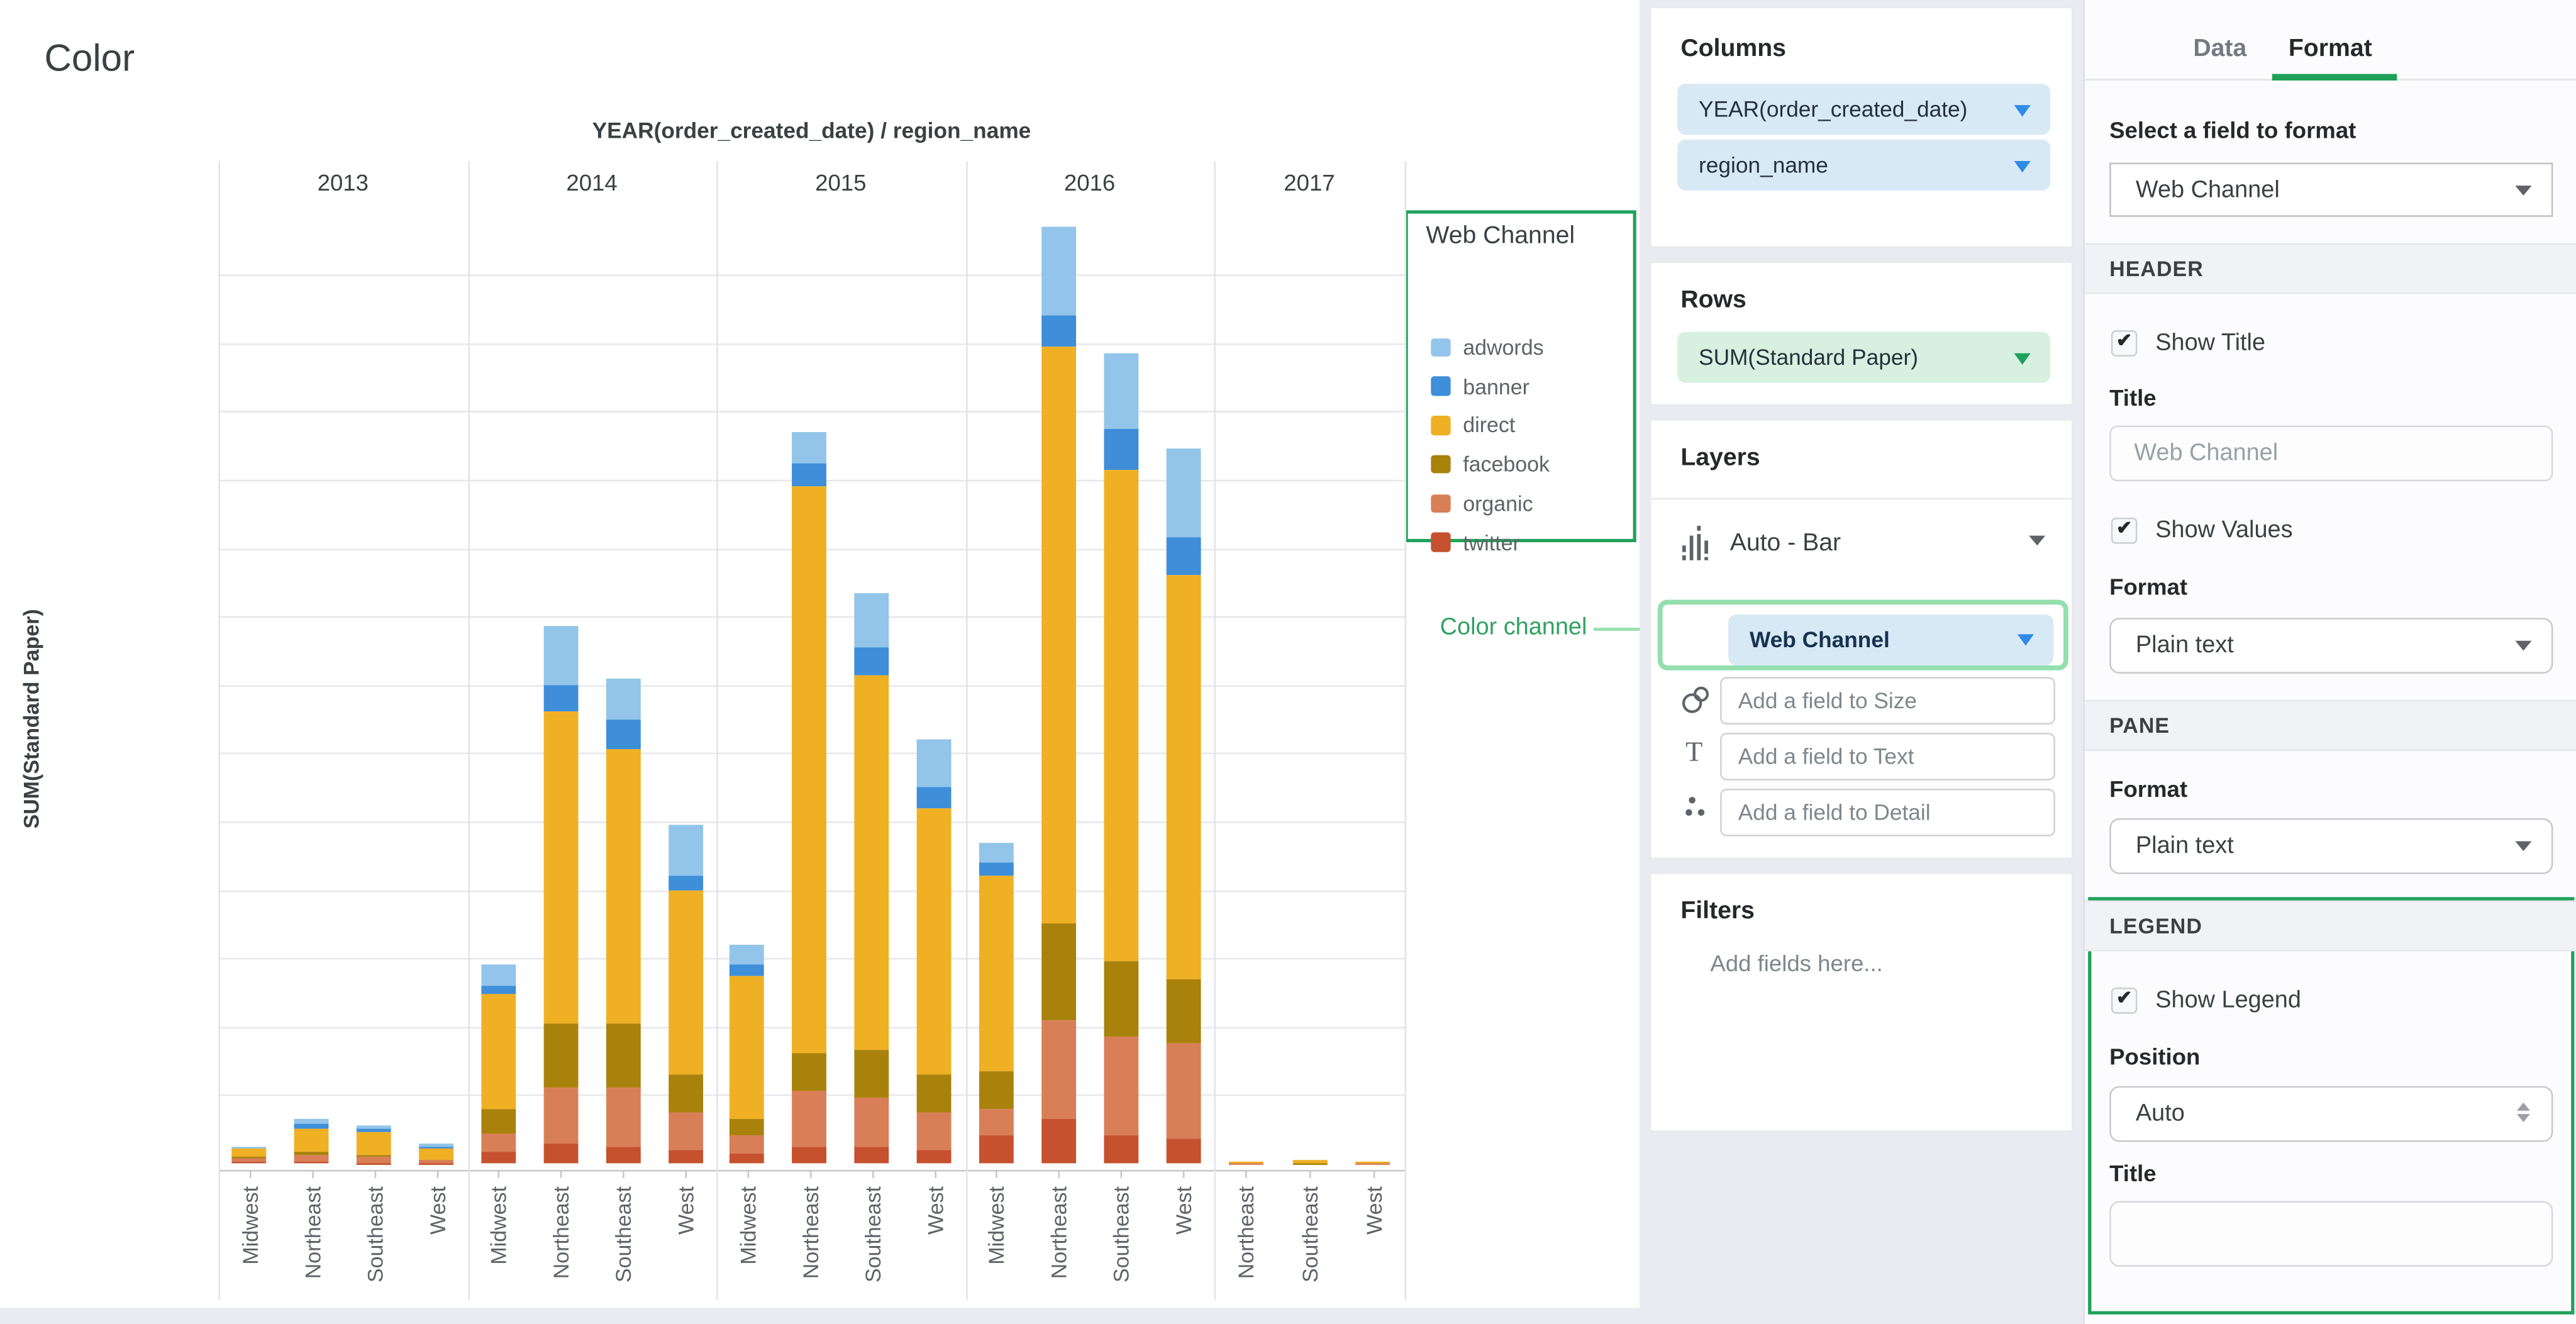  I want to click on bar-2016-west, so click(1183, 806).